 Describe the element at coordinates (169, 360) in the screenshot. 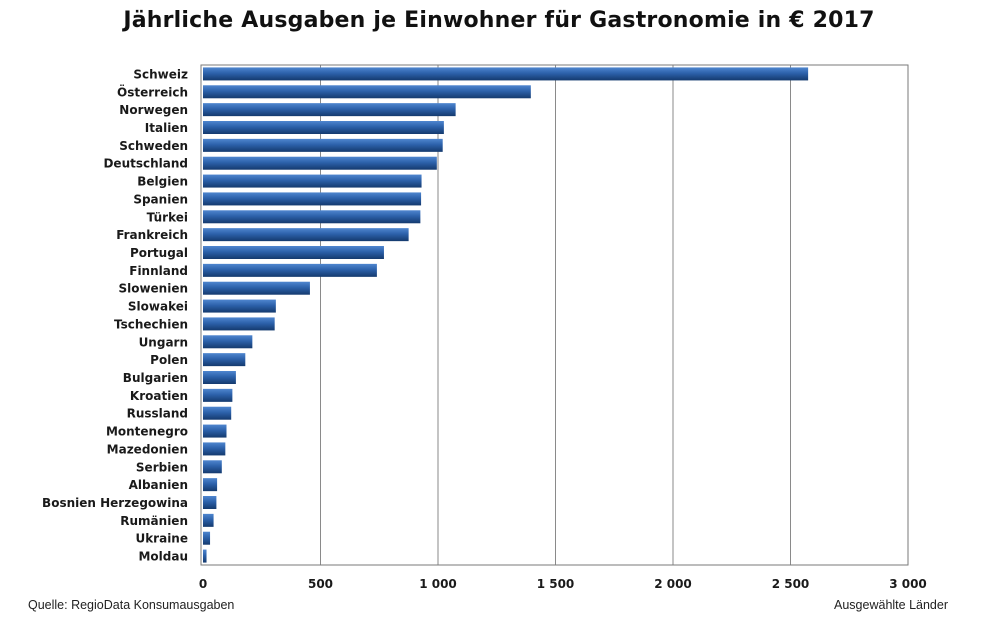

I see `category-label: Polen` at that location.